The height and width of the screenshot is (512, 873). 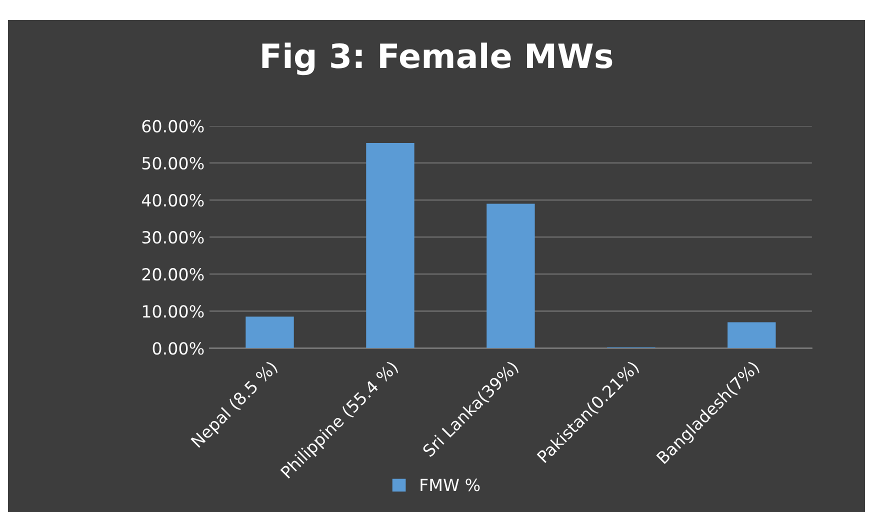 I want to click on y-tick-label: 10.00%, so click(x=173, y=311).